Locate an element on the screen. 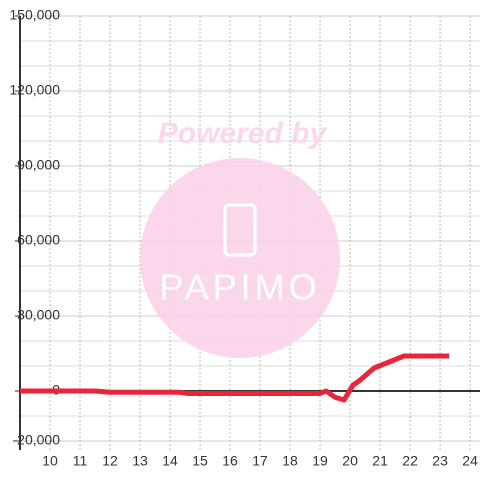 This screenshot has width=480, height=480. watermark-text: Powered by is located at coordinates (243, 133).